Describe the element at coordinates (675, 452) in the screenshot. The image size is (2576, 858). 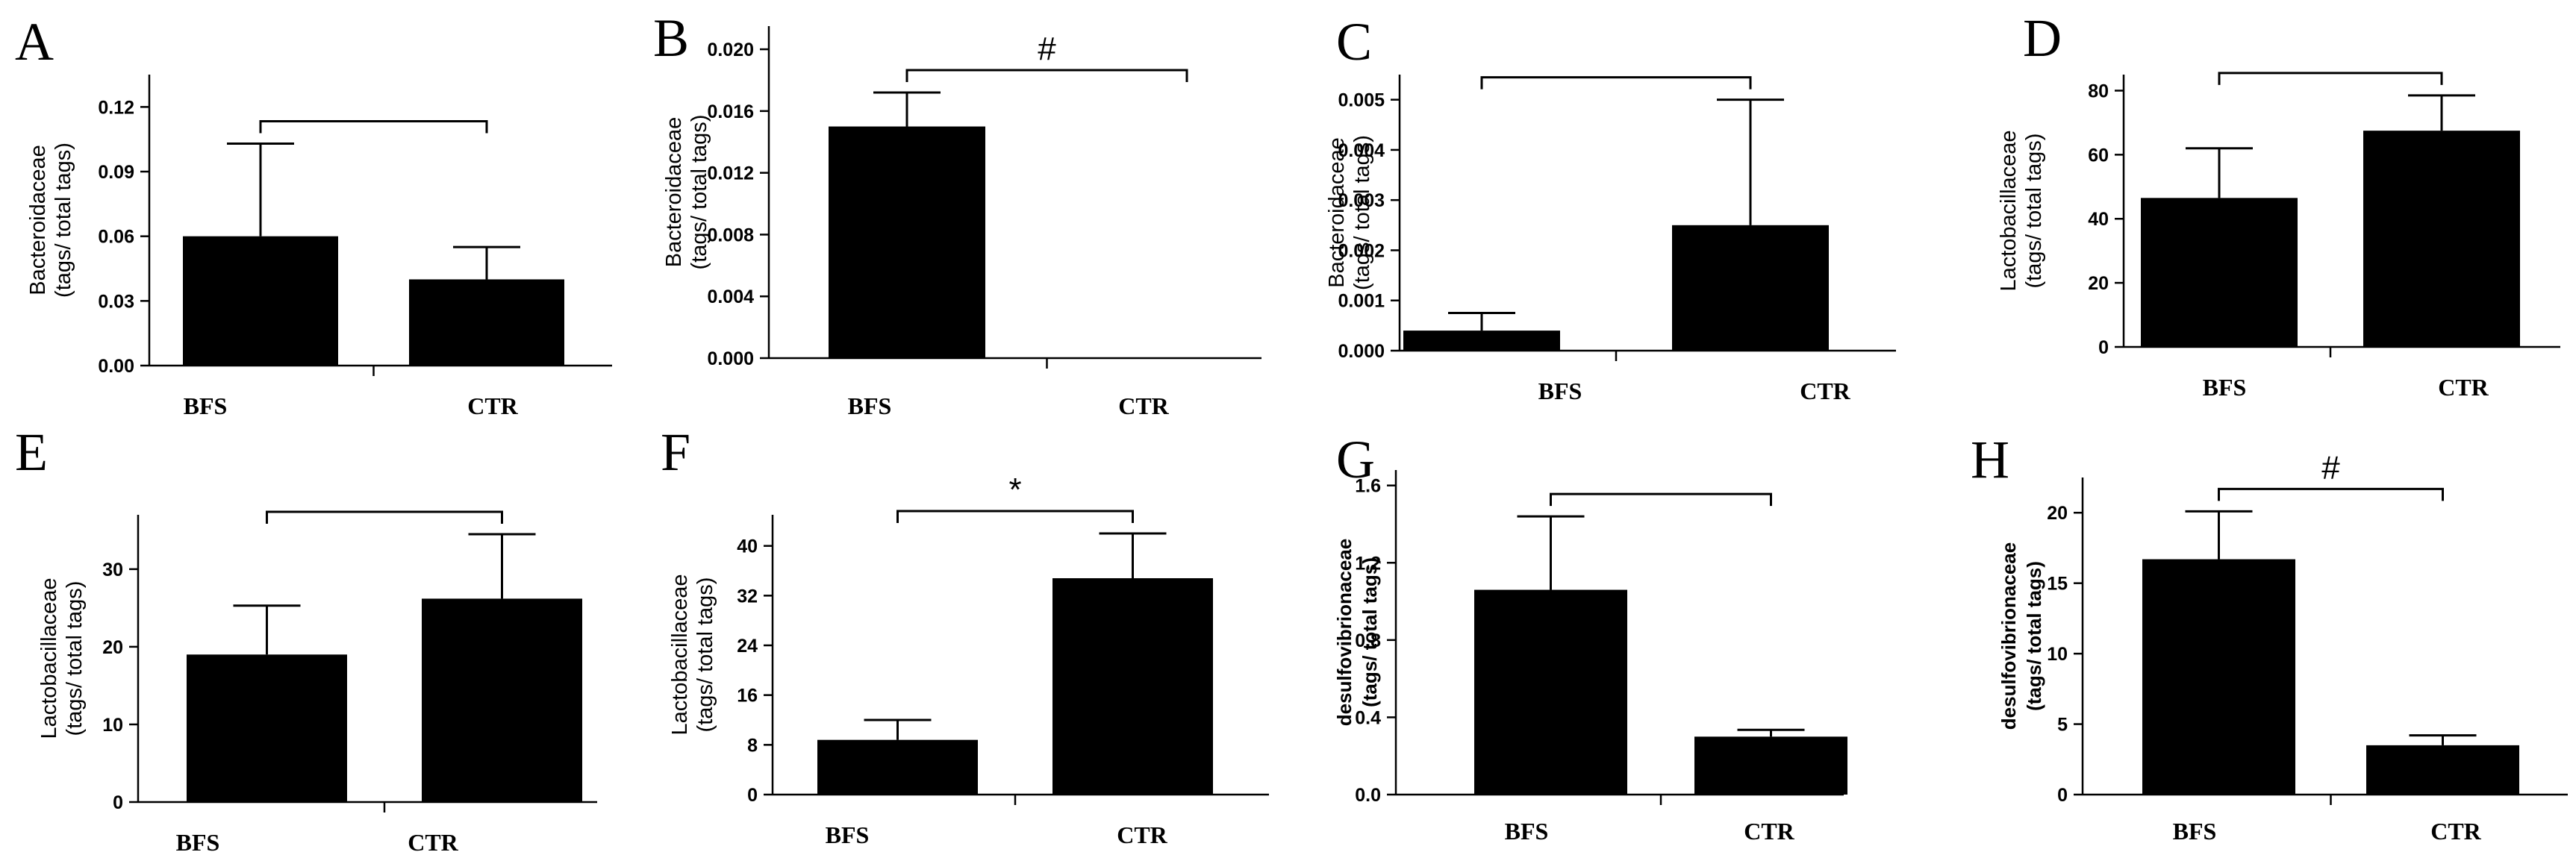
I see `panel-letter: F` at that location.